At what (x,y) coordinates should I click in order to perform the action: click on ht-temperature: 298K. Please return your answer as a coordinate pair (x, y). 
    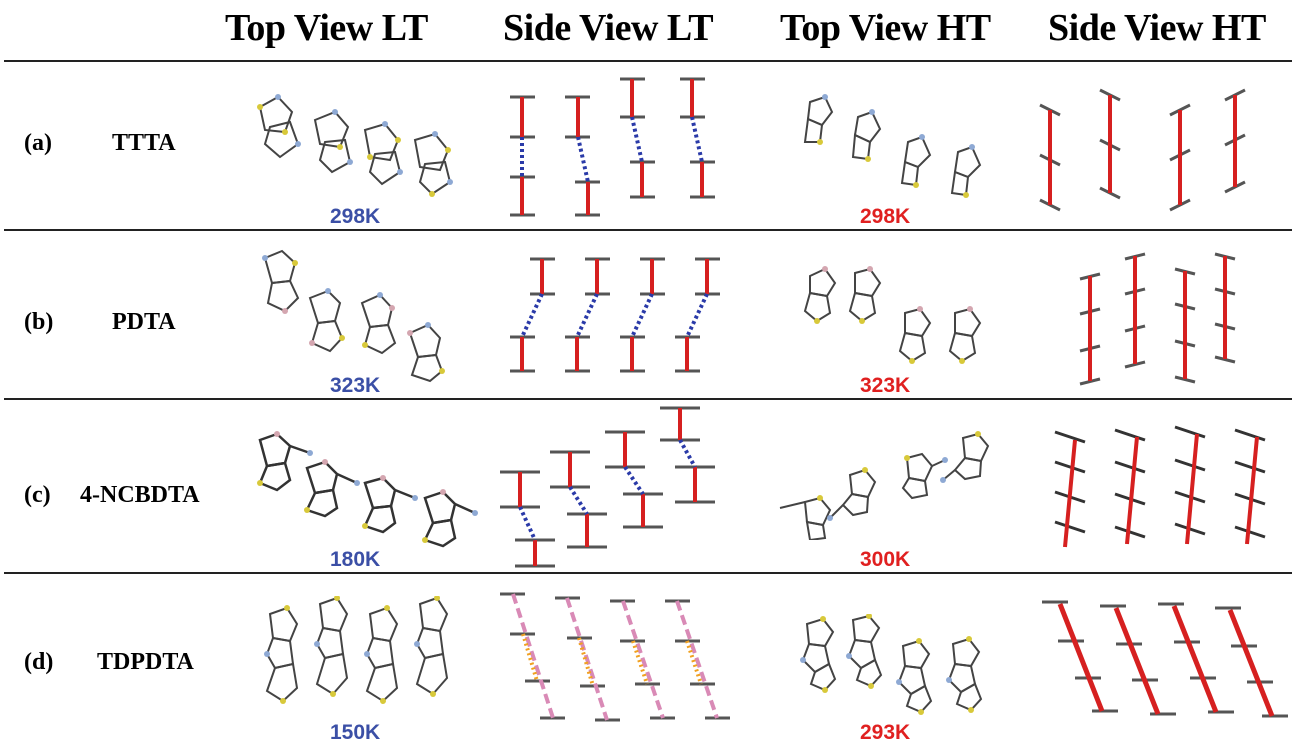
    Looking at the image, I should click on (885, 216).